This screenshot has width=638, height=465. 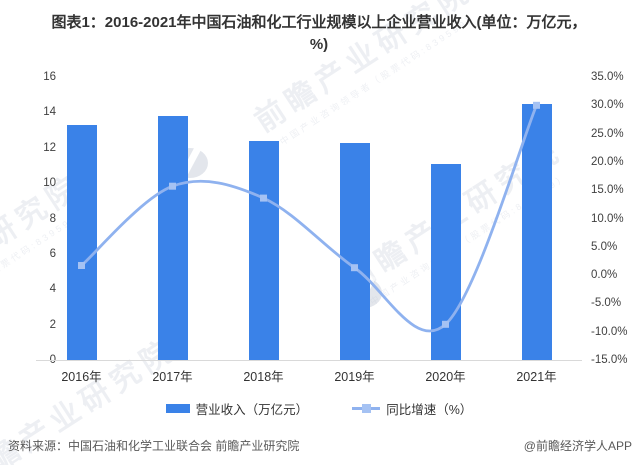 I want to click on x-tick-label: 2017年, so click(x=172, y=377).